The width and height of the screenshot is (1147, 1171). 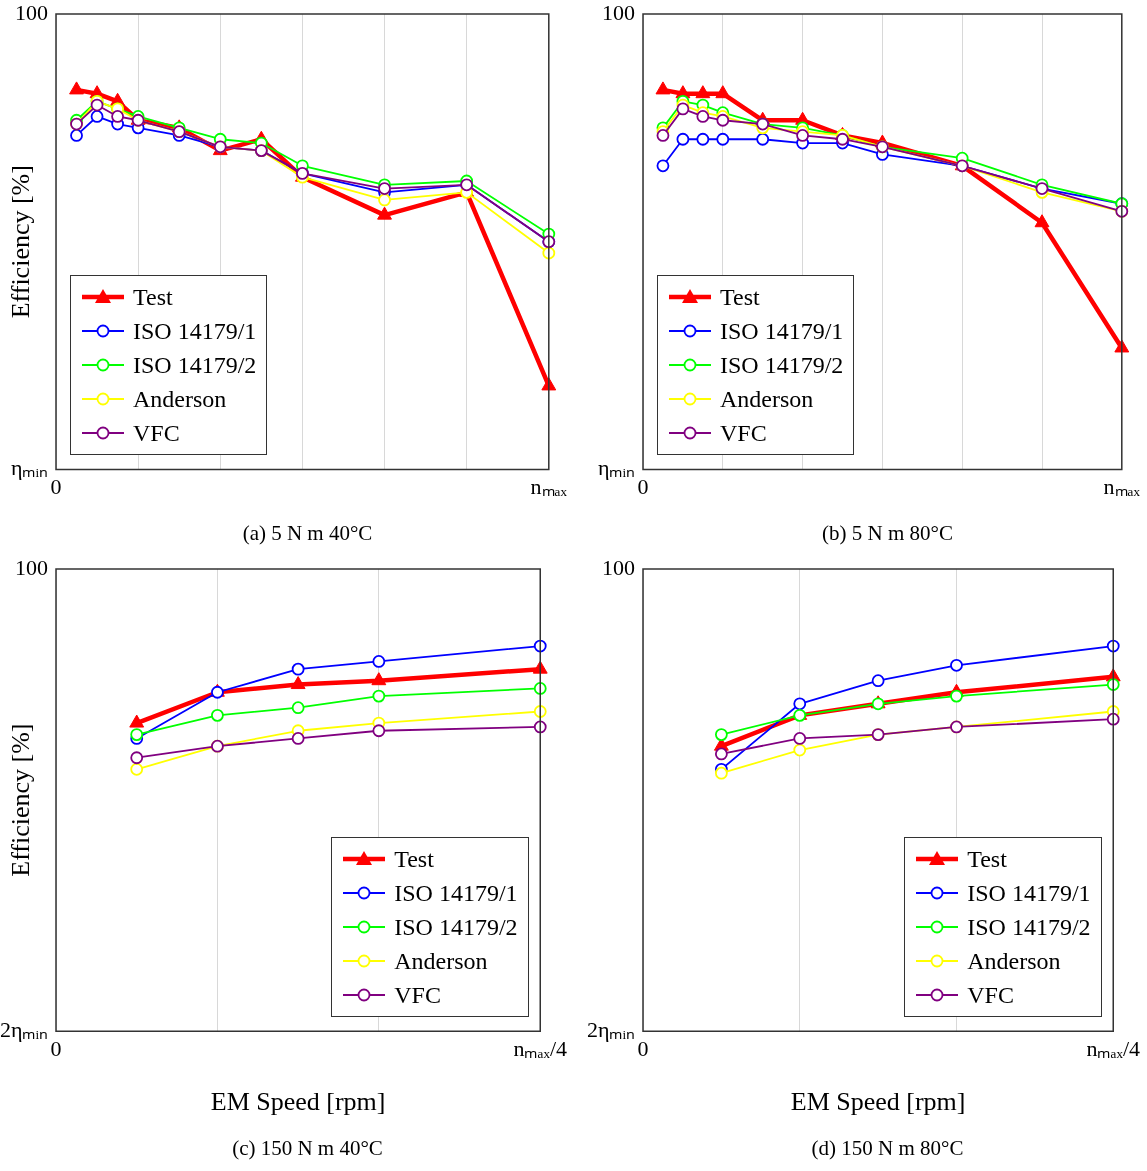 What do you see at coordinates (887, 1147) in the screenshot?
I see `text: (d) 150 N m 80°C` at bounding box center [887, 1147].